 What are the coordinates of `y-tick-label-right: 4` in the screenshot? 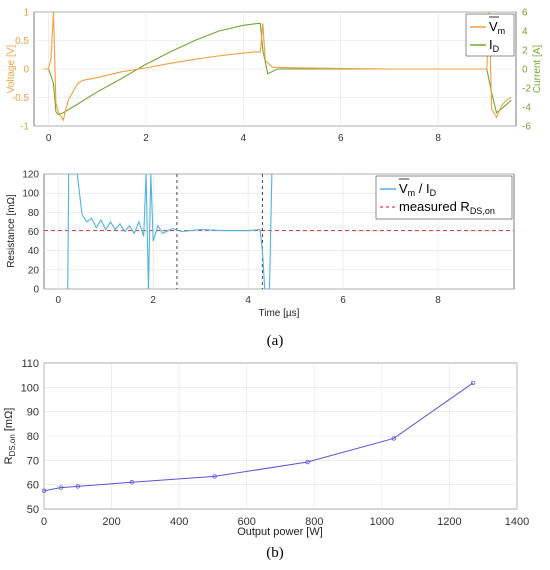 It's located at (525, 32).